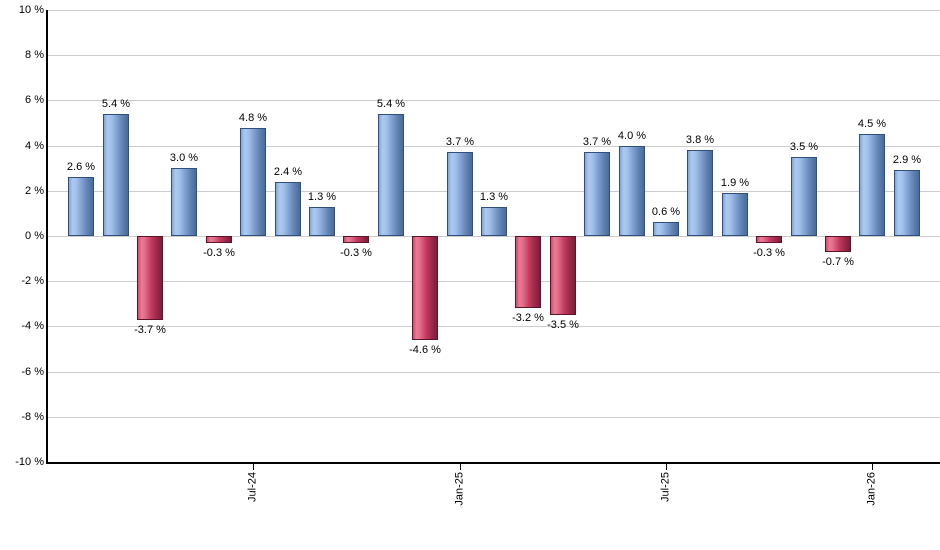 The width and height of the screenshot is (940, 550). What do you see at coordinates (563, 325) in the screenshot?
I see `bar-value-label: -3.5 %` at bounding box center [563, 325].